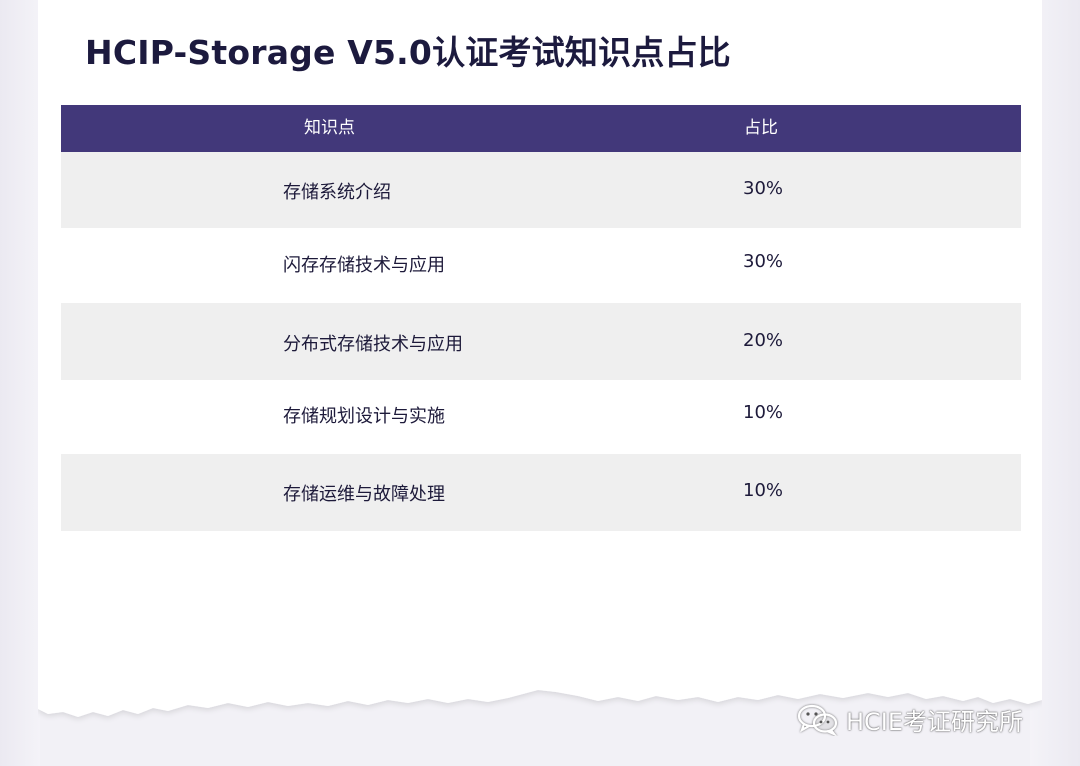  Describe the element at coordinates (761, 128) in the screenshot. I see `header-percent: 占比` at that location.